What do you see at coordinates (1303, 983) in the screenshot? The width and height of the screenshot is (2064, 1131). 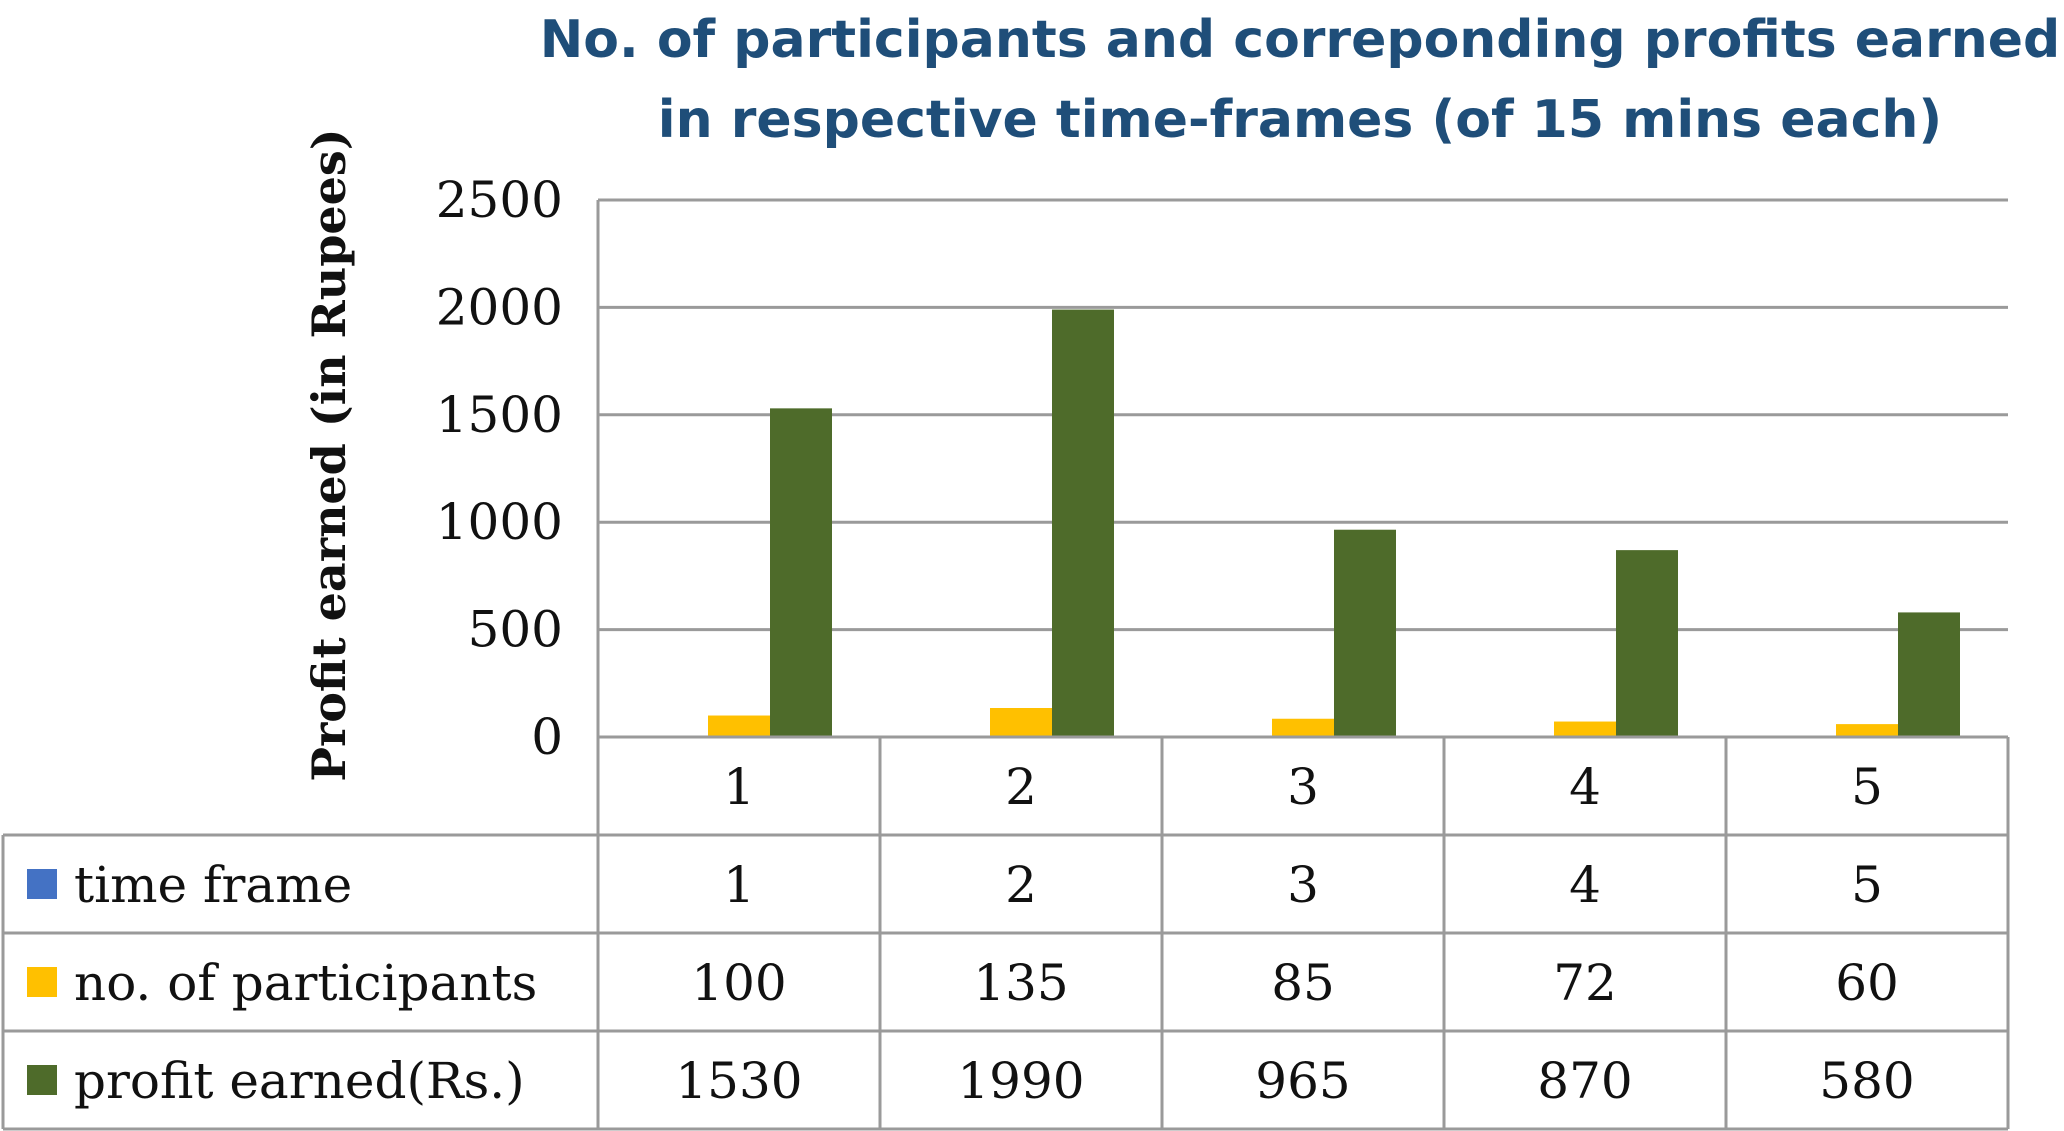 I see `data-label: 85` at bounding box center [1303, 983].